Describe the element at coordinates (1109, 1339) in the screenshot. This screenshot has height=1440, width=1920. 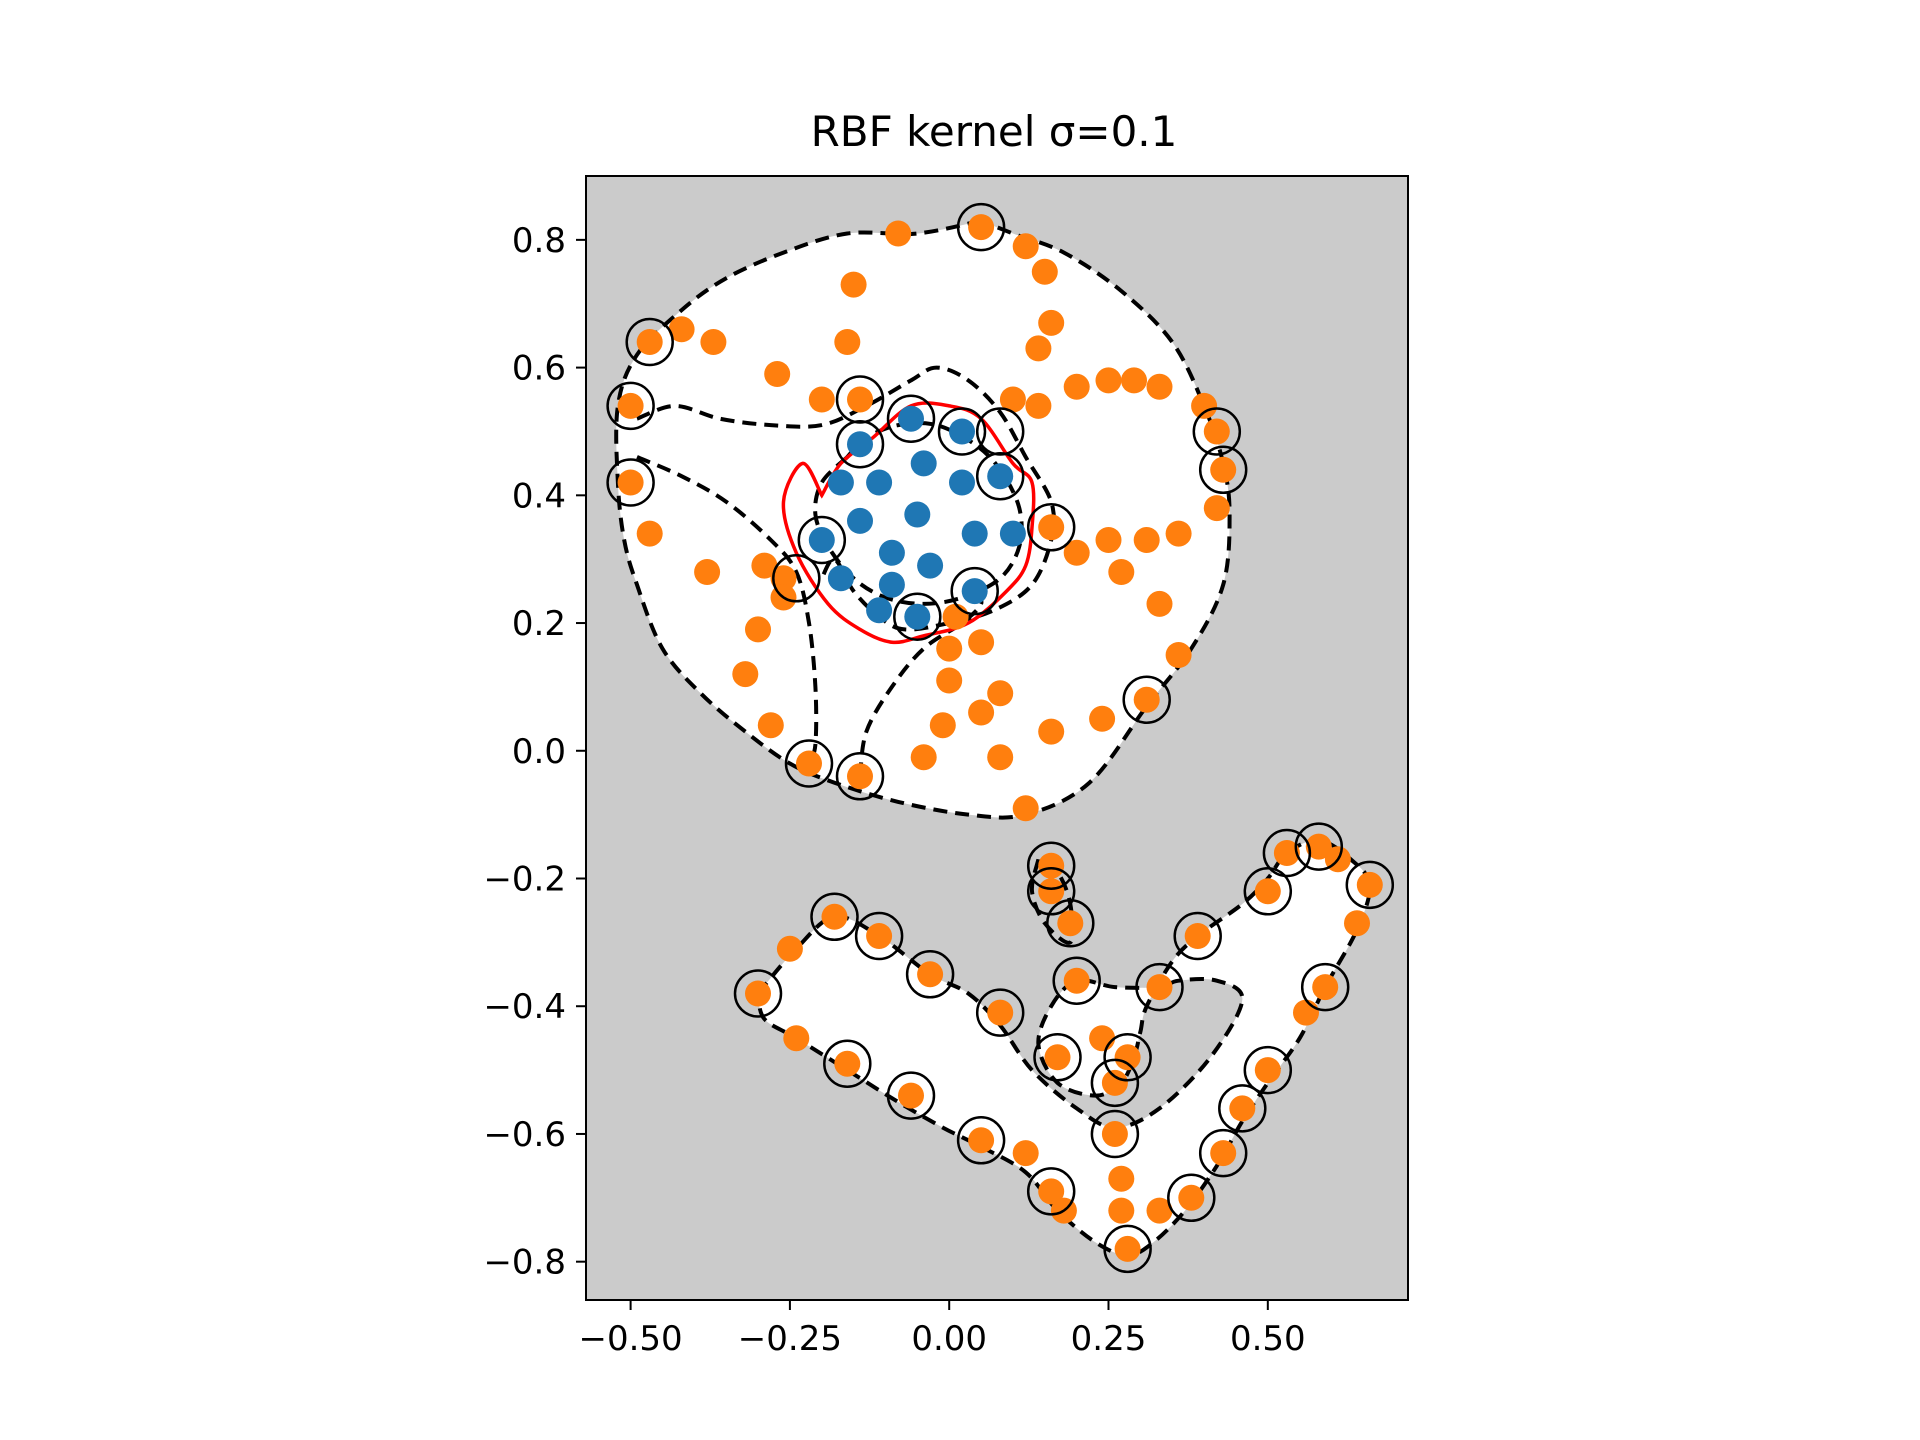
I see `x-tick-label: 0.25` at that location.